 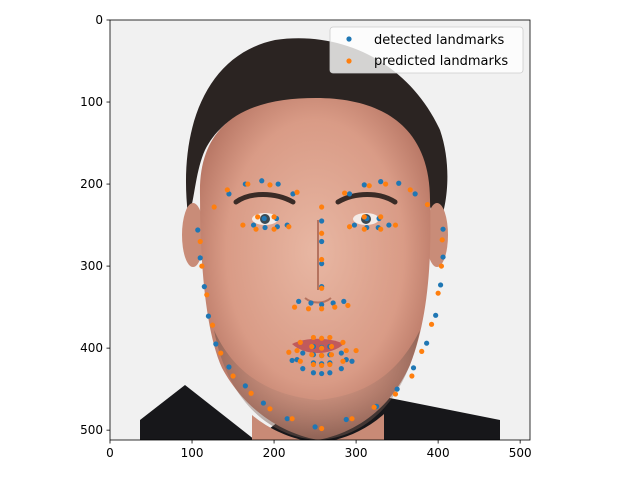 I want to click on x-axis: 0 100 200 300 400 500, so click(x=319, y=450).